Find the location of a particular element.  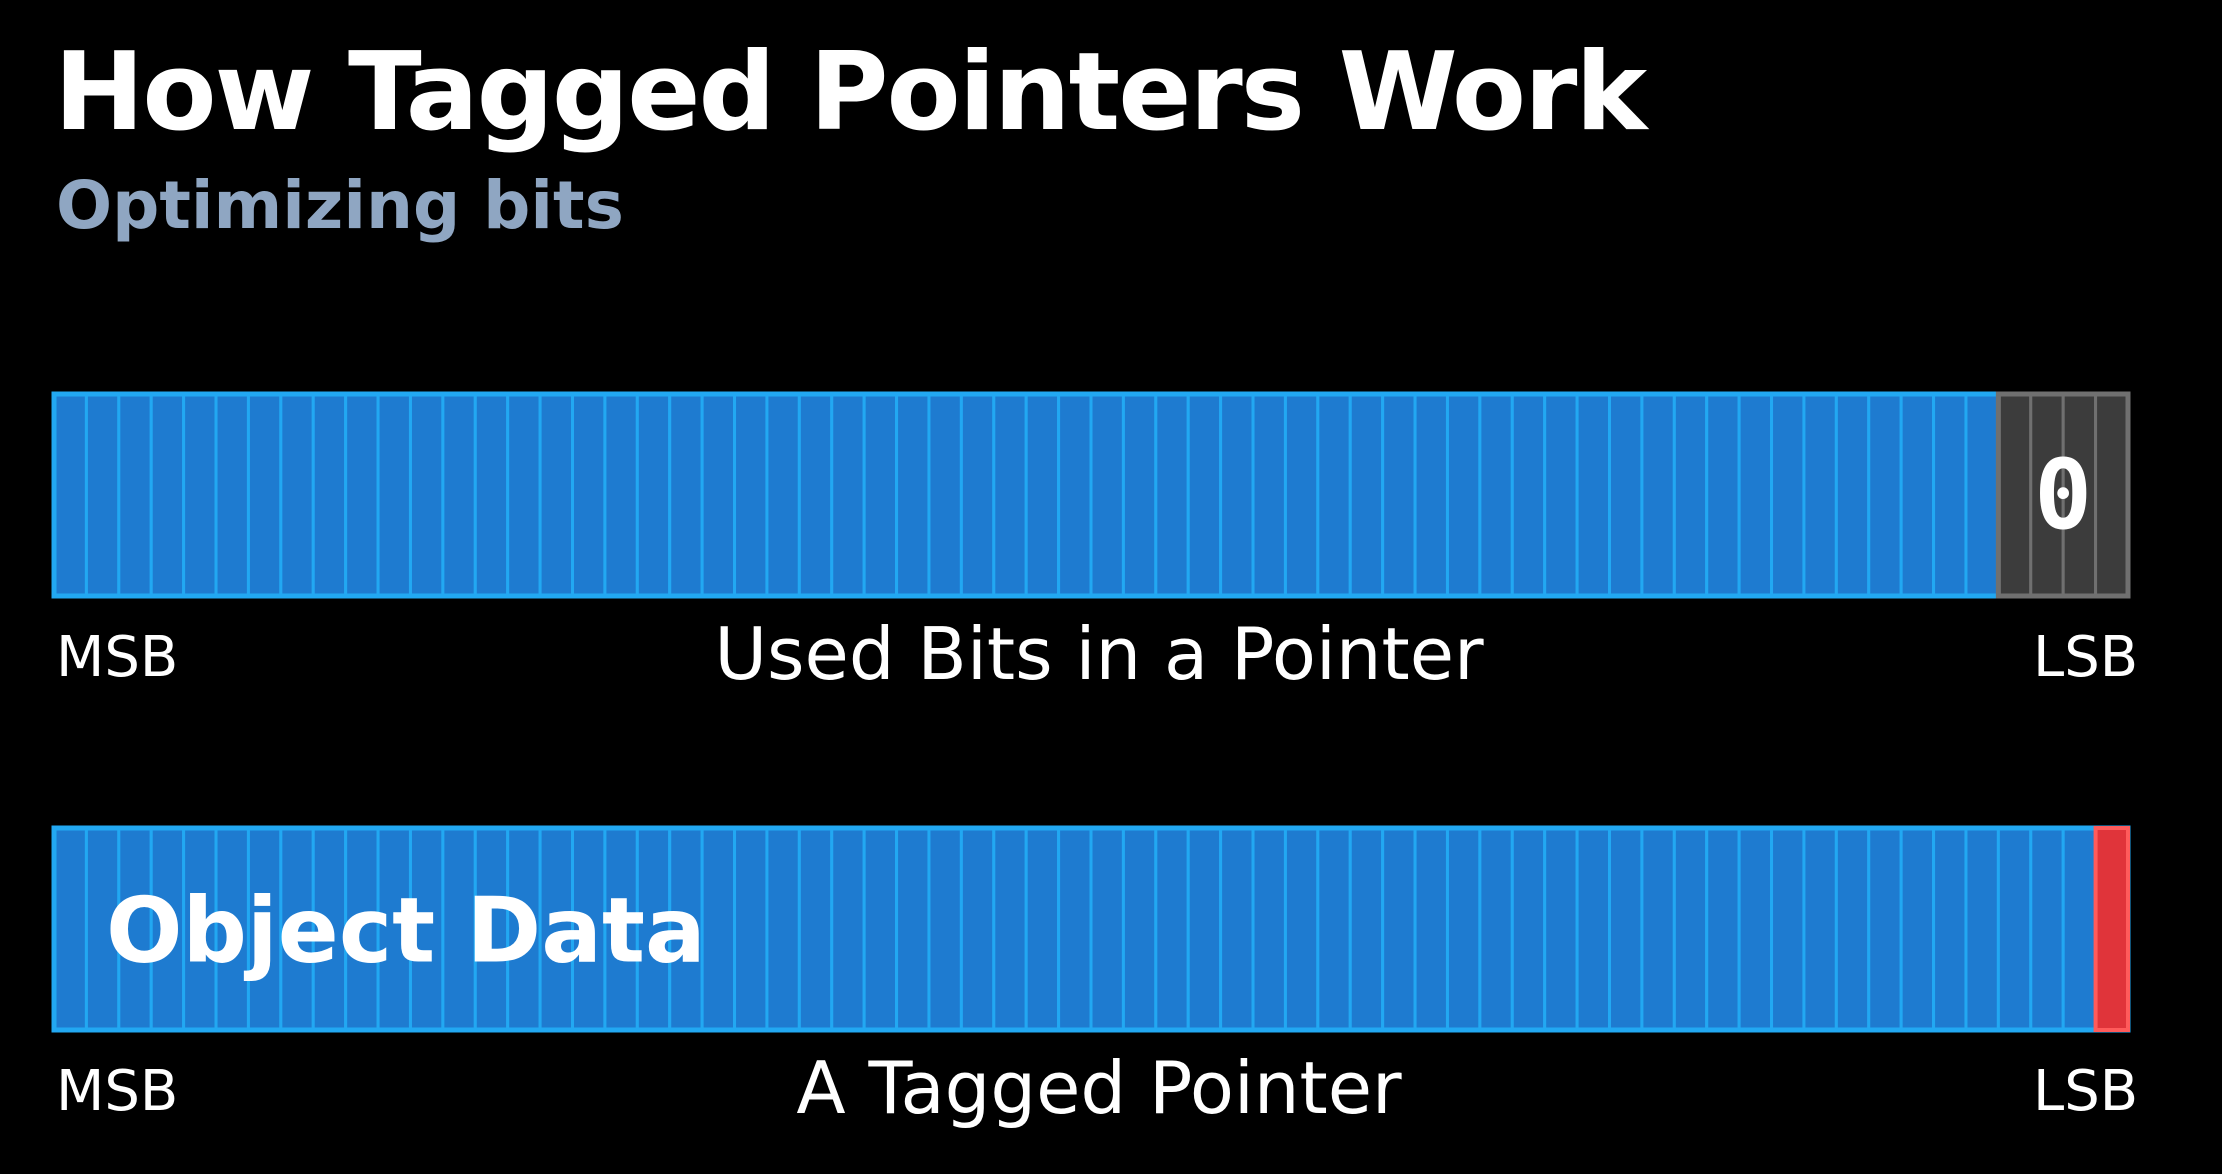

tagged-pointer-lsb-label: LSB is located at coordinates (2086, 1091).